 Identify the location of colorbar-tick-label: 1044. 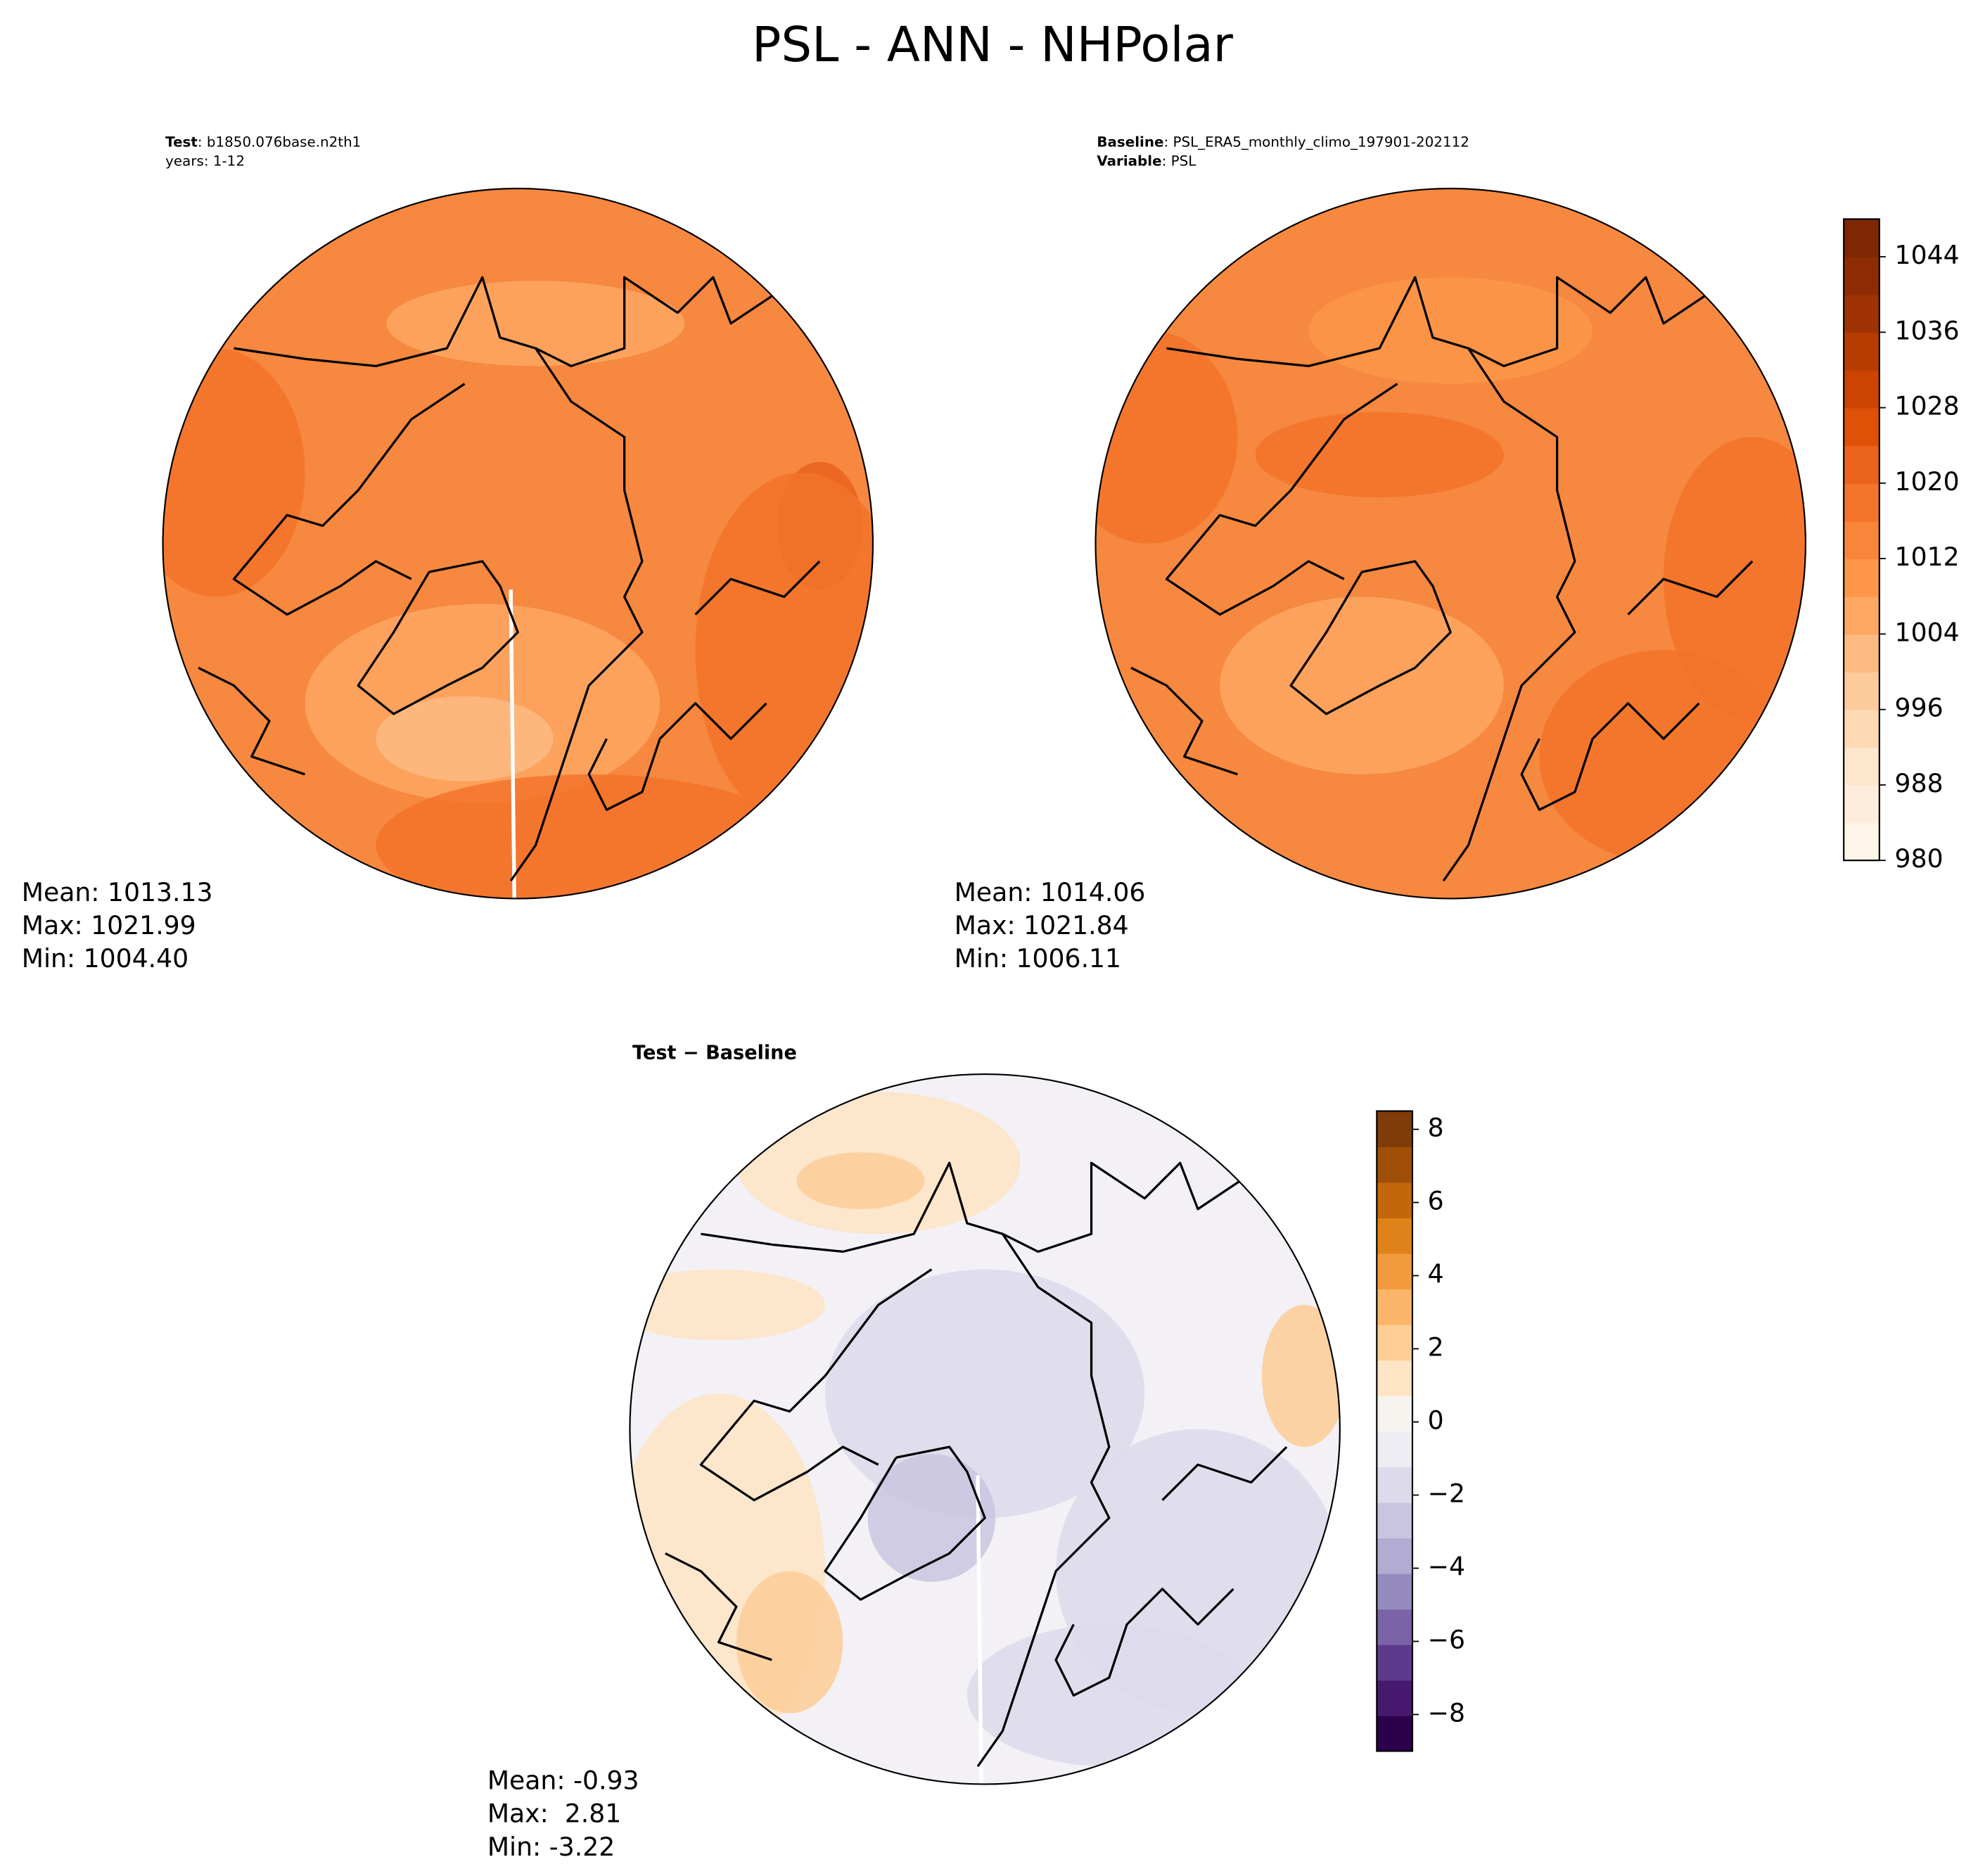
(1928, 255).